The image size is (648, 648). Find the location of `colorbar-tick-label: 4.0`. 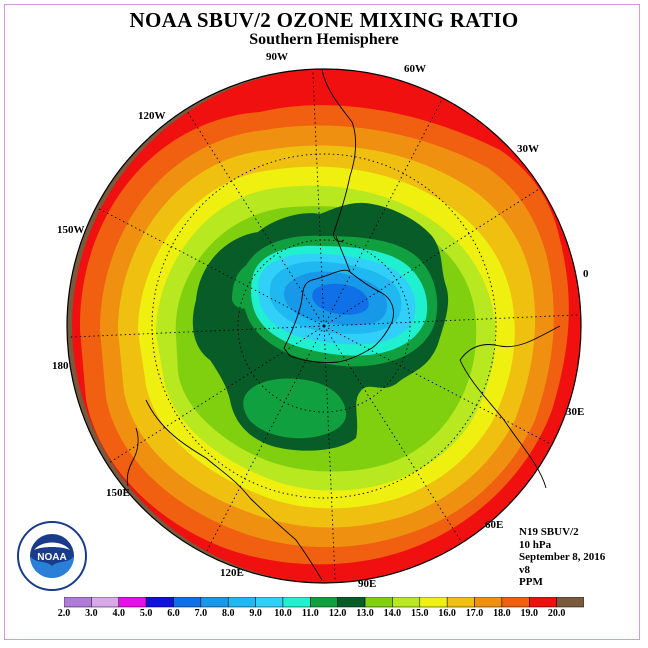

colorbar-tick-label: 4.0 is located at coordinates (118, 613).